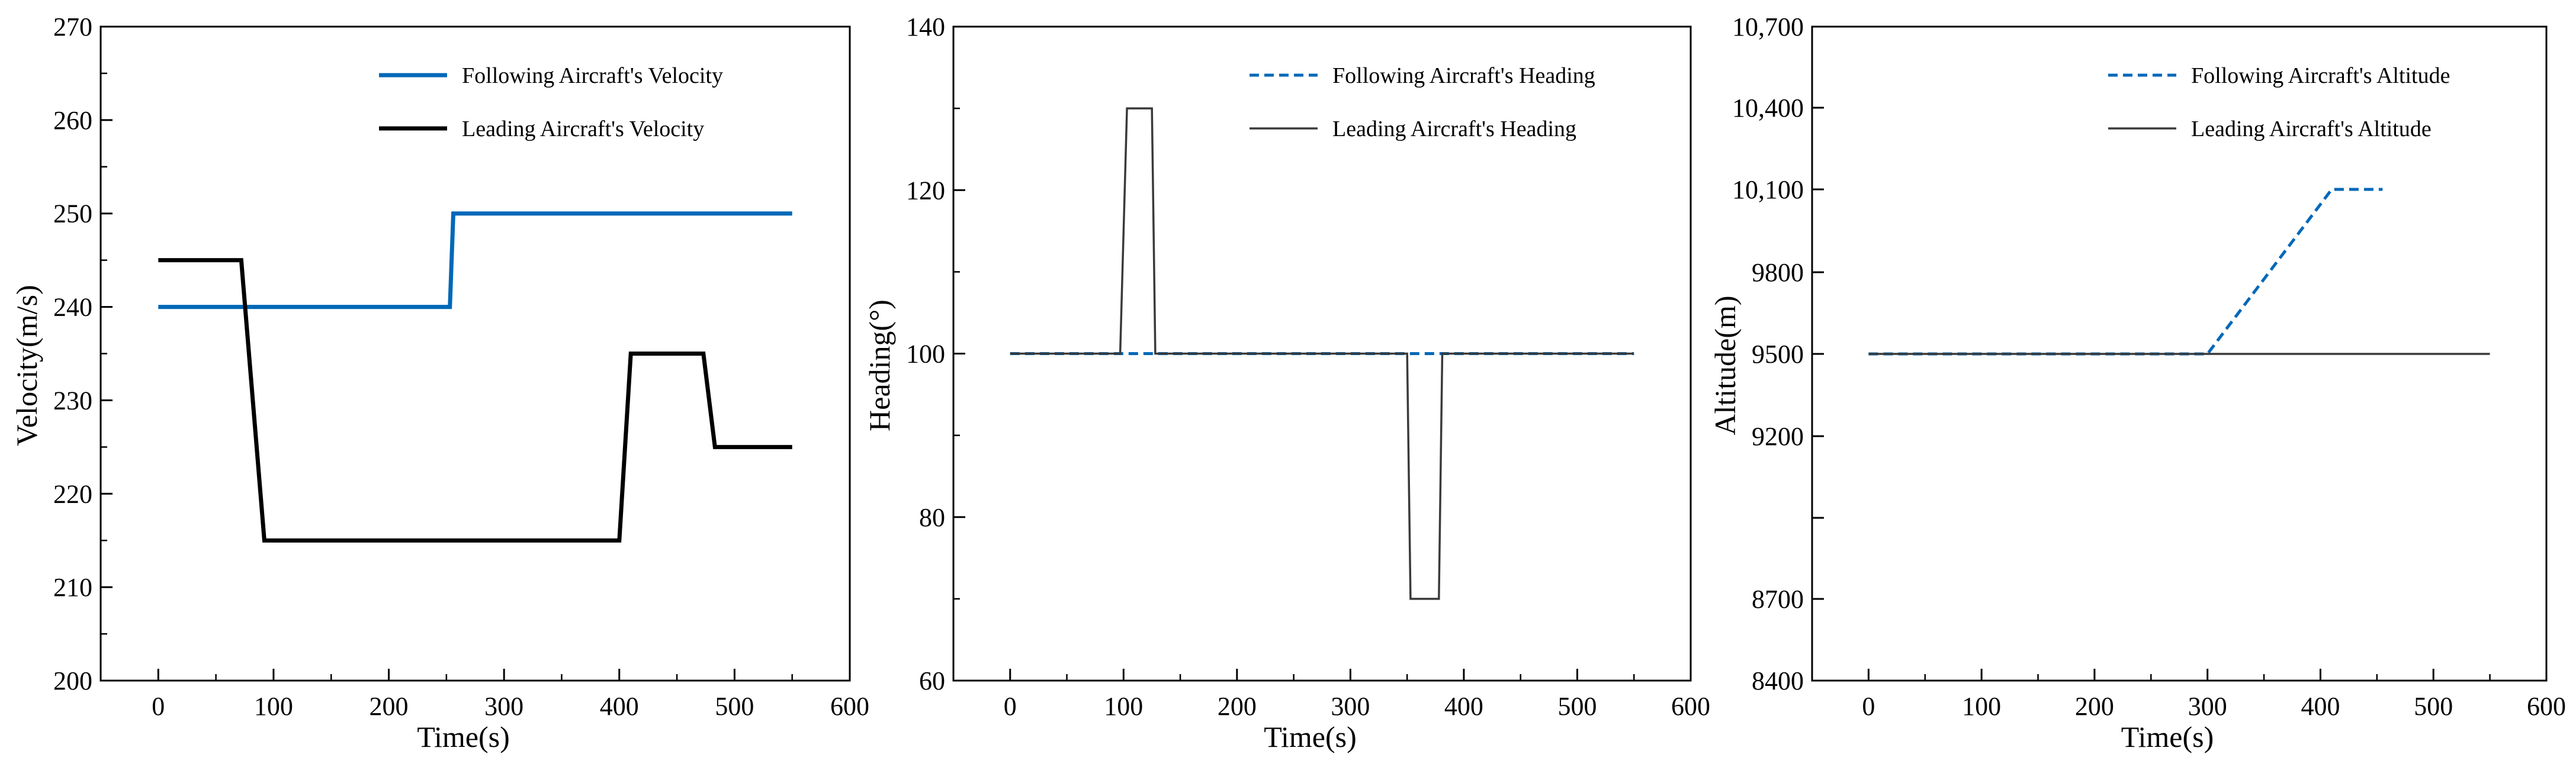 The image size is (2576, 767). What do you see at coordinates (932, 517) in the screenshot?
I see `y-tick-label: 80` at bounding box center [932, 517].